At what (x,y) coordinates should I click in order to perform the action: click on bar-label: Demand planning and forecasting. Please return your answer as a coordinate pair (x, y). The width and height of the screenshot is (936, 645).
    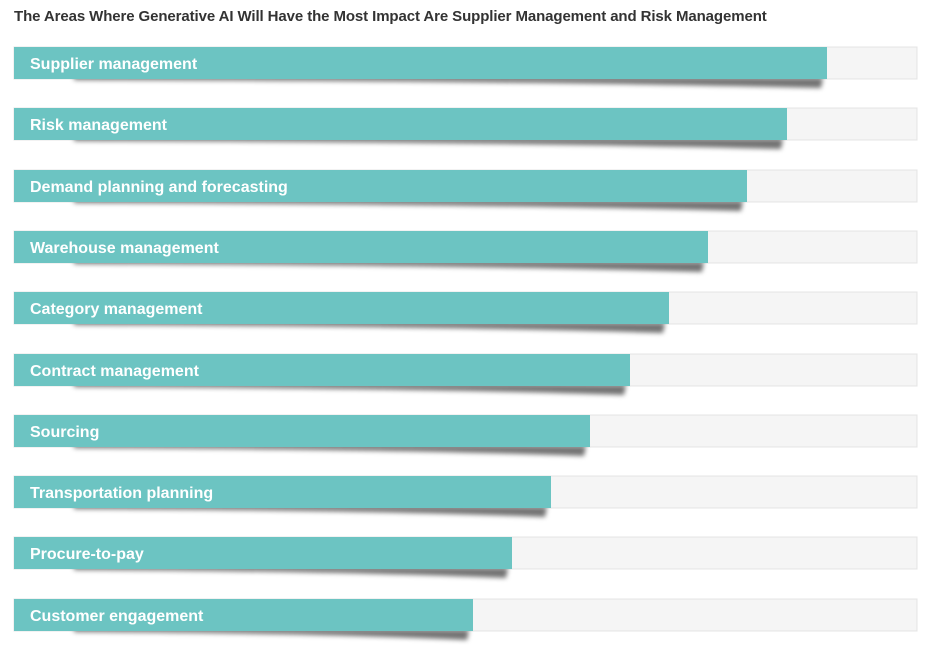
    Looking at the image, I should click on (159, 187).